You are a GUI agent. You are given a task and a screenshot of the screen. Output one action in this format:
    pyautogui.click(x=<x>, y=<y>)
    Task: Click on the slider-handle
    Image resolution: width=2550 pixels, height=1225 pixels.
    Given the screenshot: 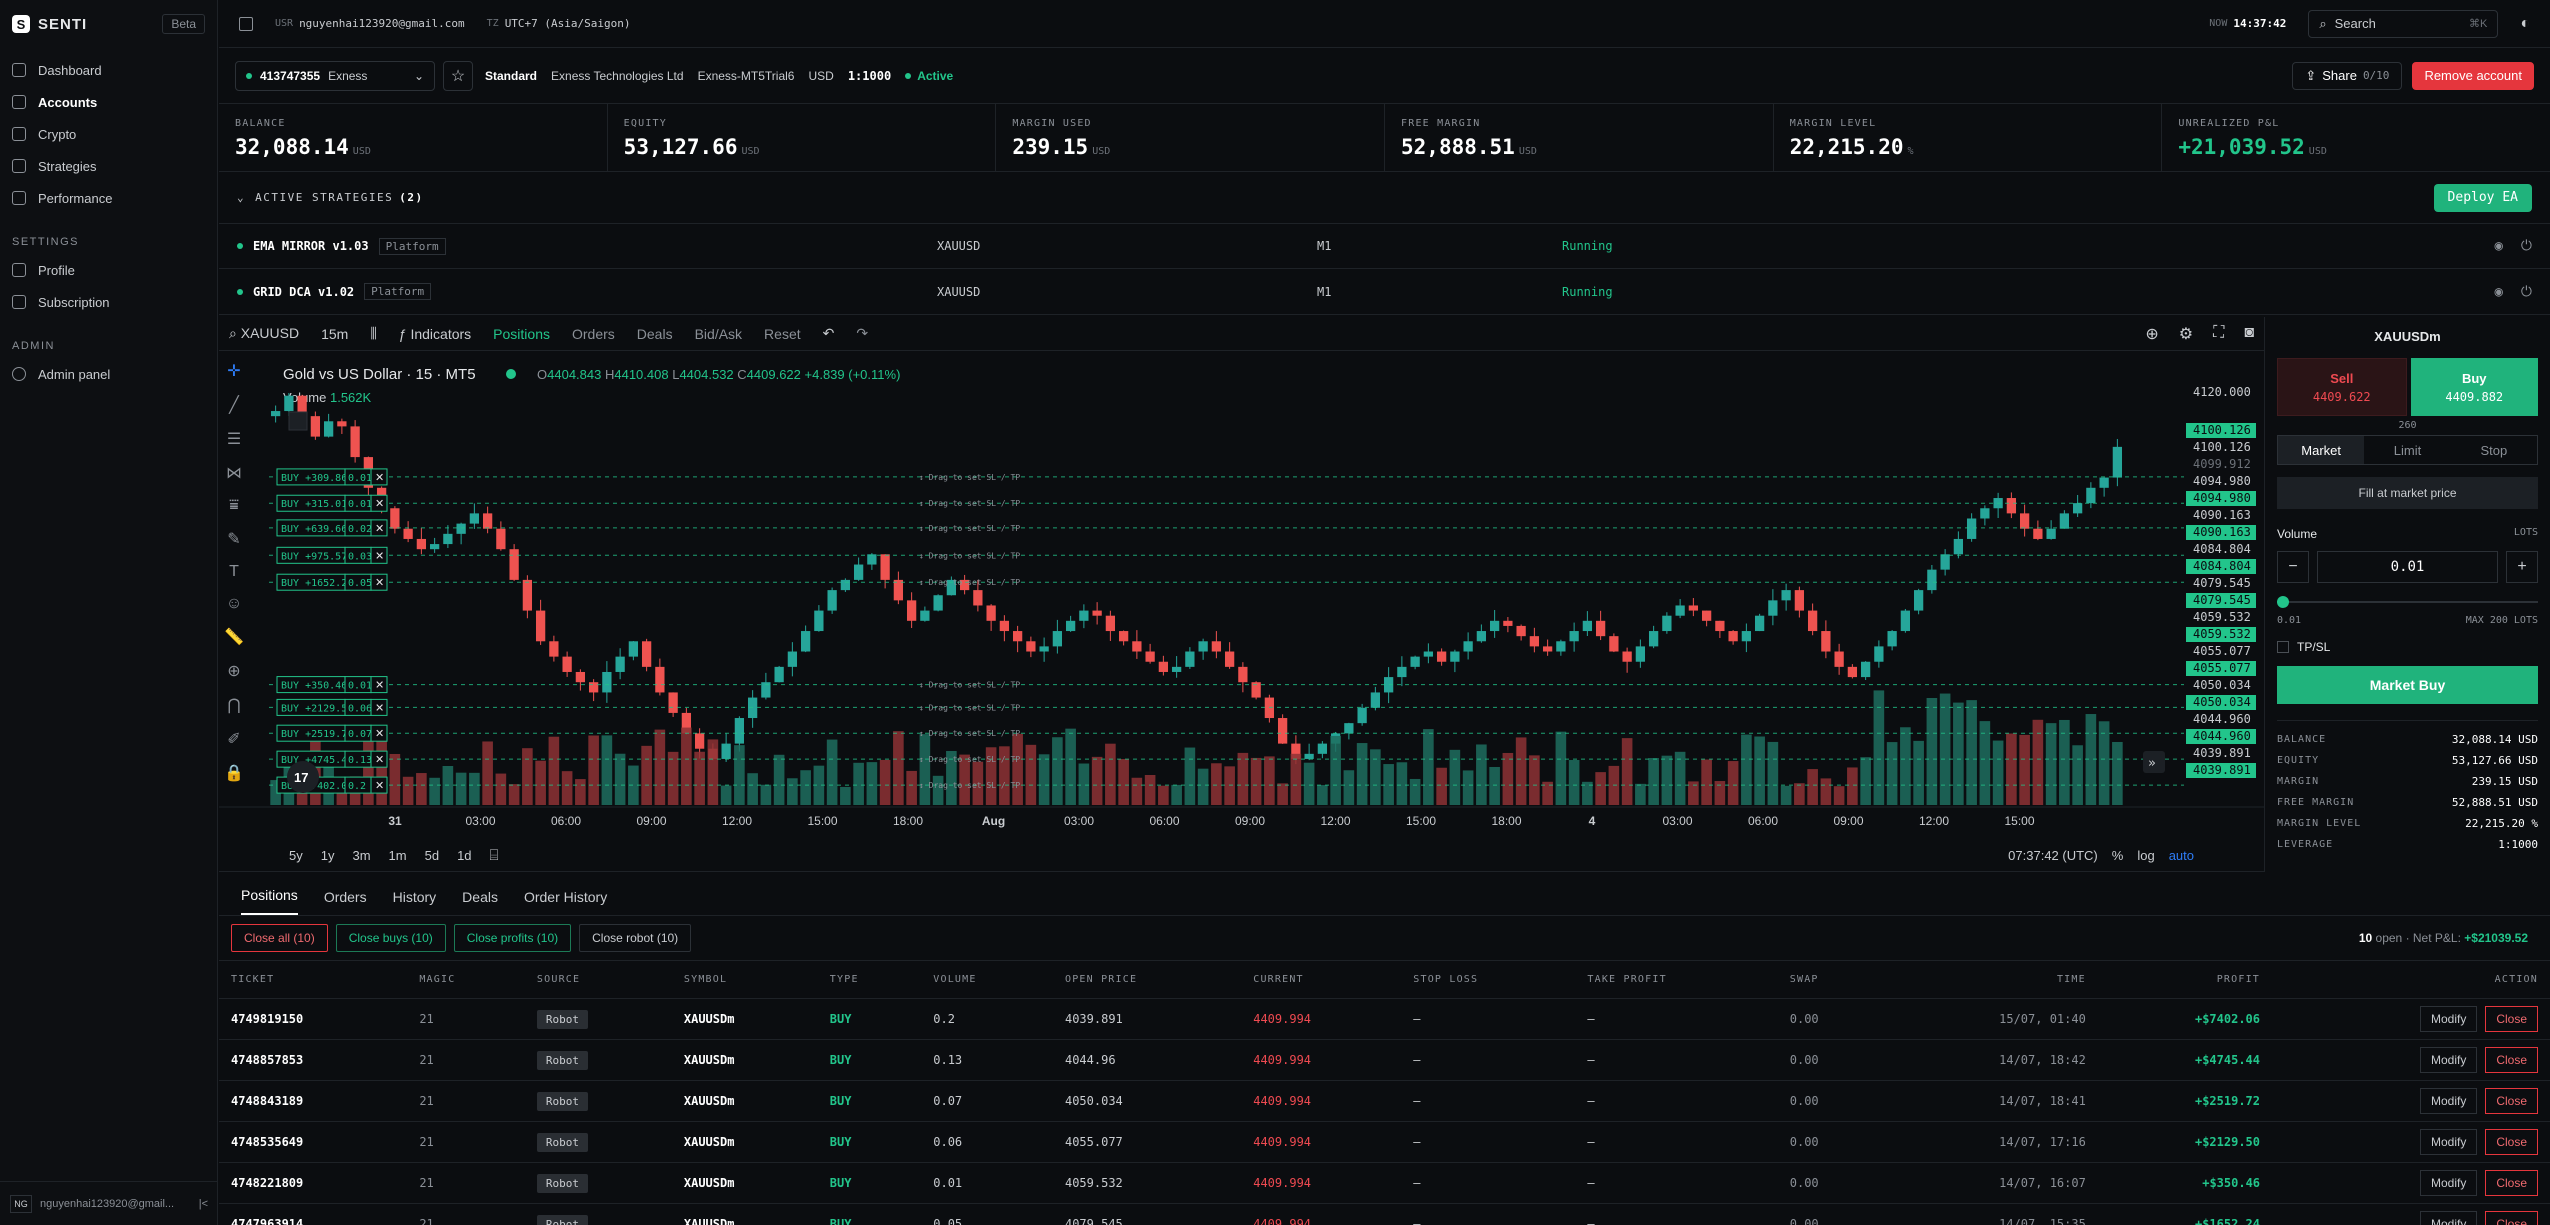 What is the action you would take?
    pyautogui.click(x=2283, y=602)
    